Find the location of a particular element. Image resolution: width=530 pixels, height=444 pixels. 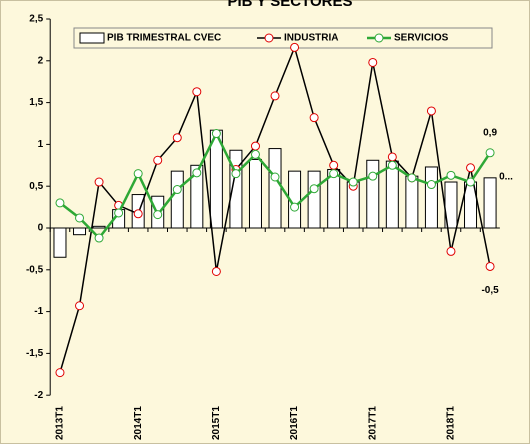

y-tick-label: -2 is located at coordinates (38, 395).